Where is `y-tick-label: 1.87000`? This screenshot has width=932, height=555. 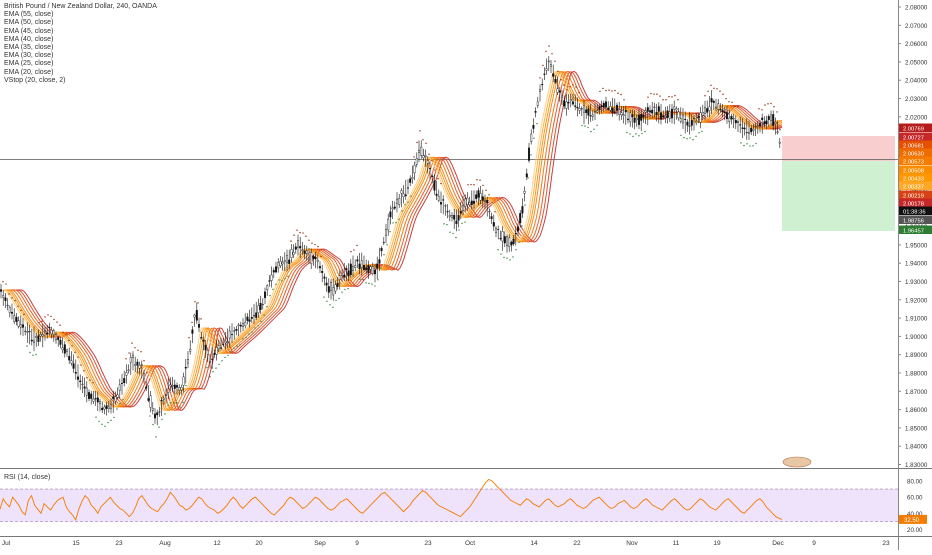 y-tick-label: 1.87000 is located at coordinates (916, 392).